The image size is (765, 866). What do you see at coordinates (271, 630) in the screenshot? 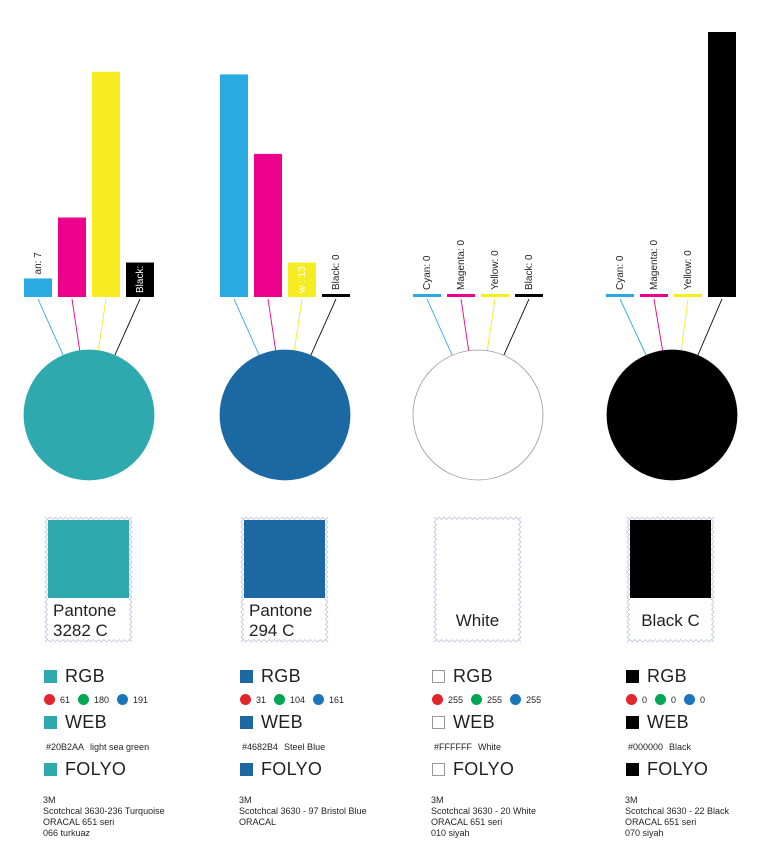
I see `stamp-label-line2: 294 C` at bounding box center [271, 630].